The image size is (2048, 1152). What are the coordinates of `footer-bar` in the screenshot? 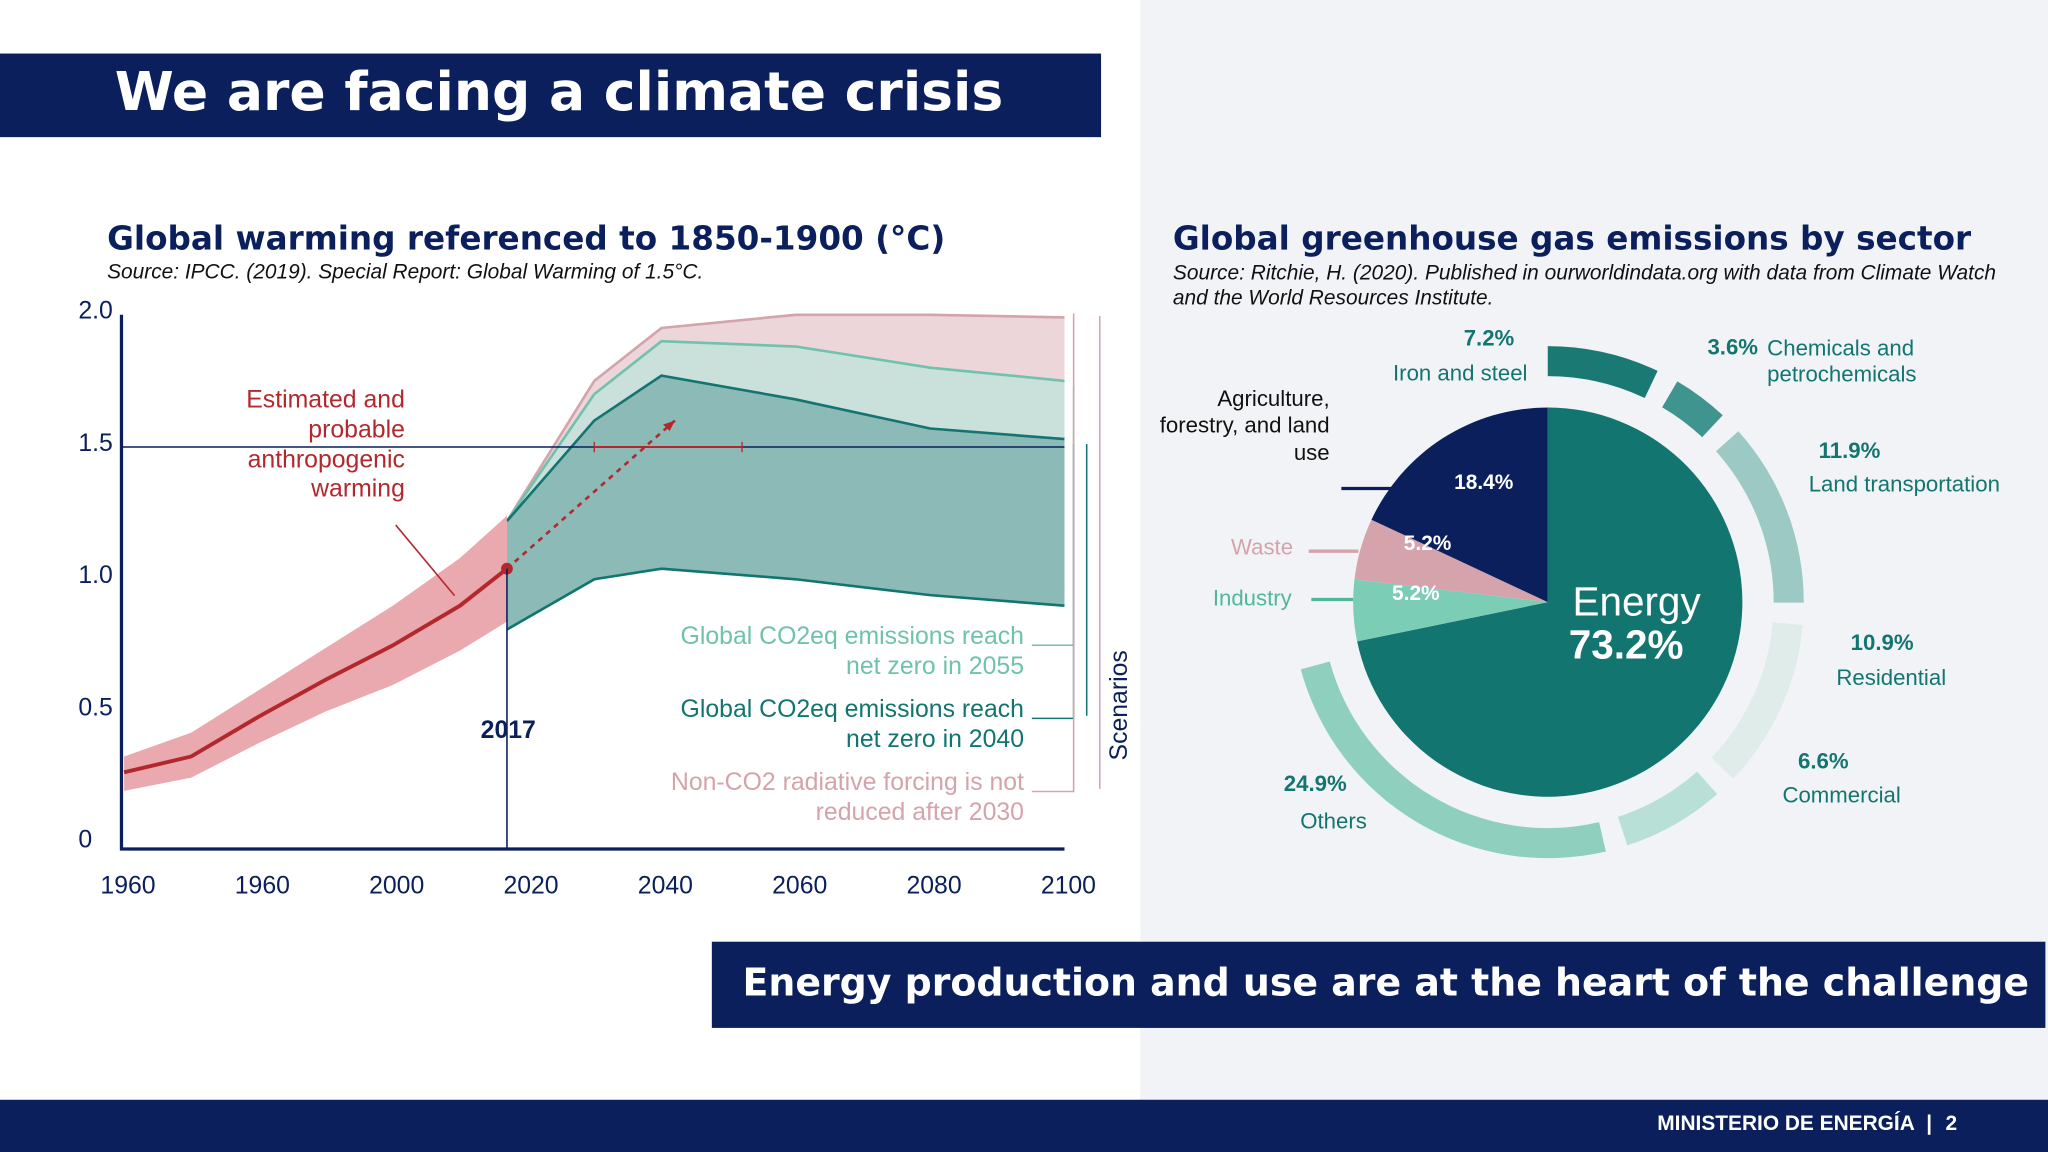 It's located at (1024, 1125).